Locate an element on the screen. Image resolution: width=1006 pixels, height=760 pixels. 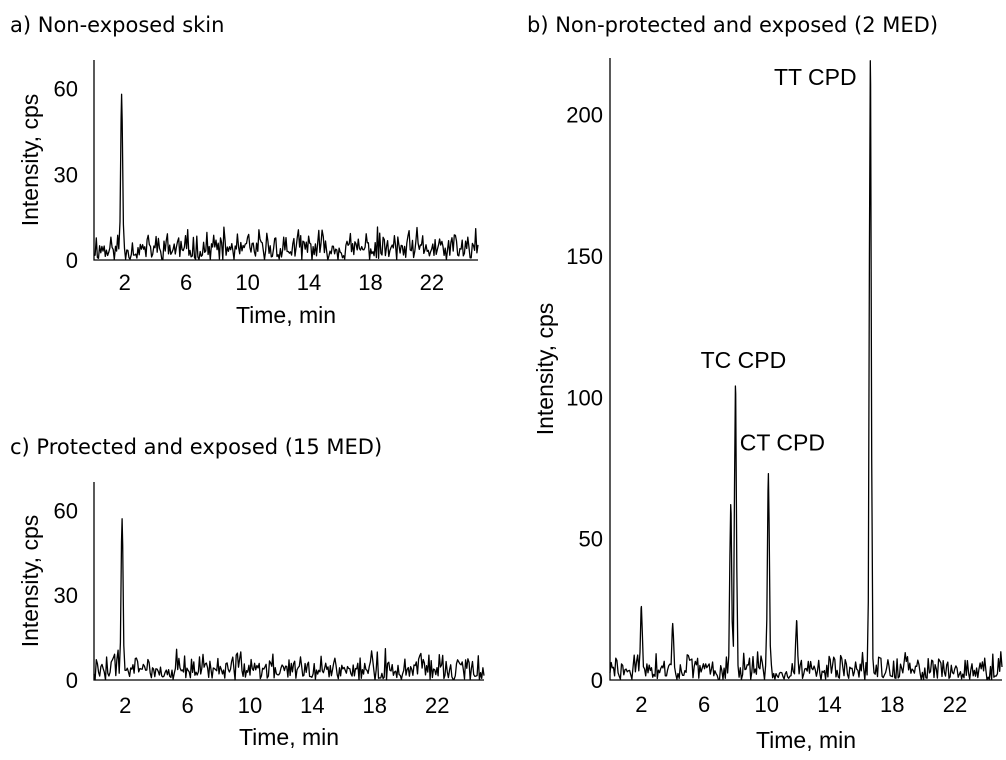
panel-b-ytick-label: 200 is located at coordinates (584, 115).